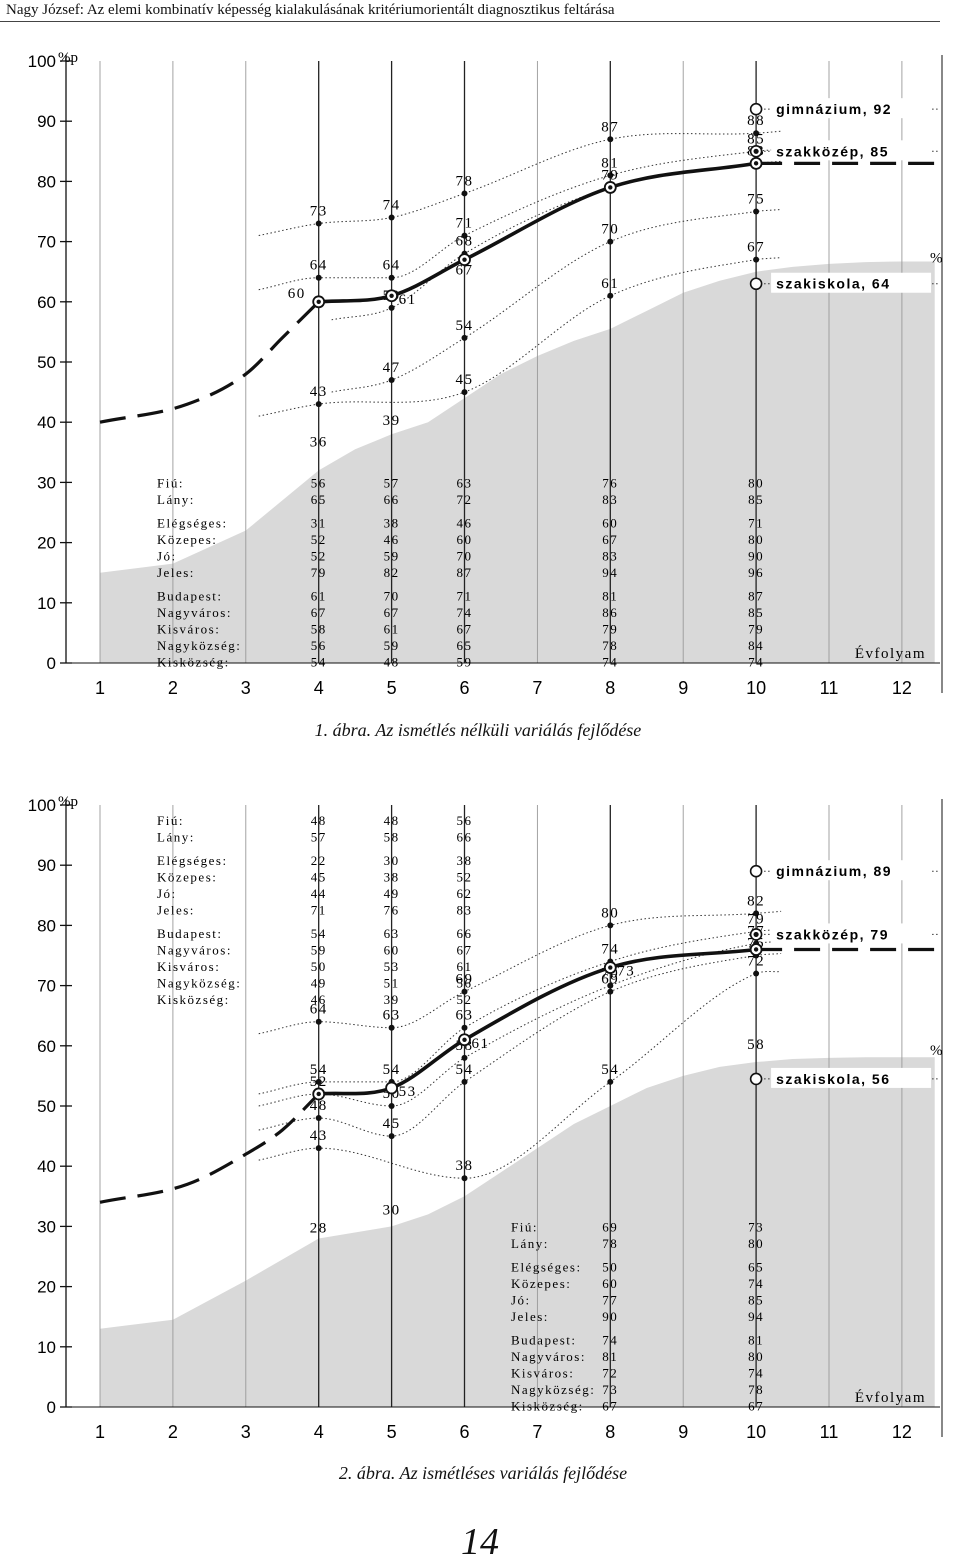 This screenshot has width=960, height=1564. What do you see at coordinates (319, 1010) in the screenshot?
I see `c2-series-point-label: 64` at bounding box center [319, 1010].